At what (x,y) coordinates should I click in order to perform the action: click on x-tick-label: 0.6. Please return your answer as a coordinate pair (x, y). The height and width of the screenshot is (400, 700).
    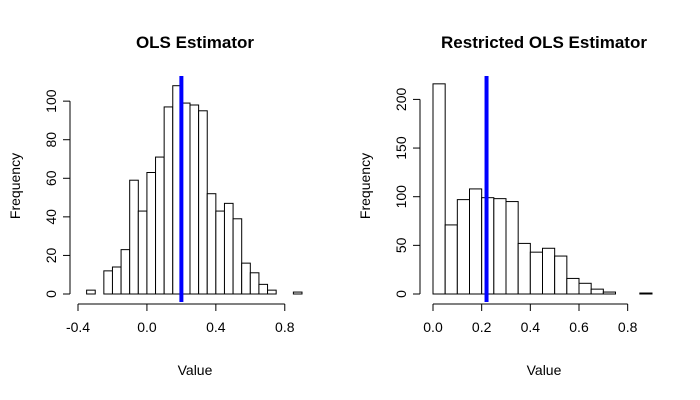
    Looking at the image, I should click on (579, 327).